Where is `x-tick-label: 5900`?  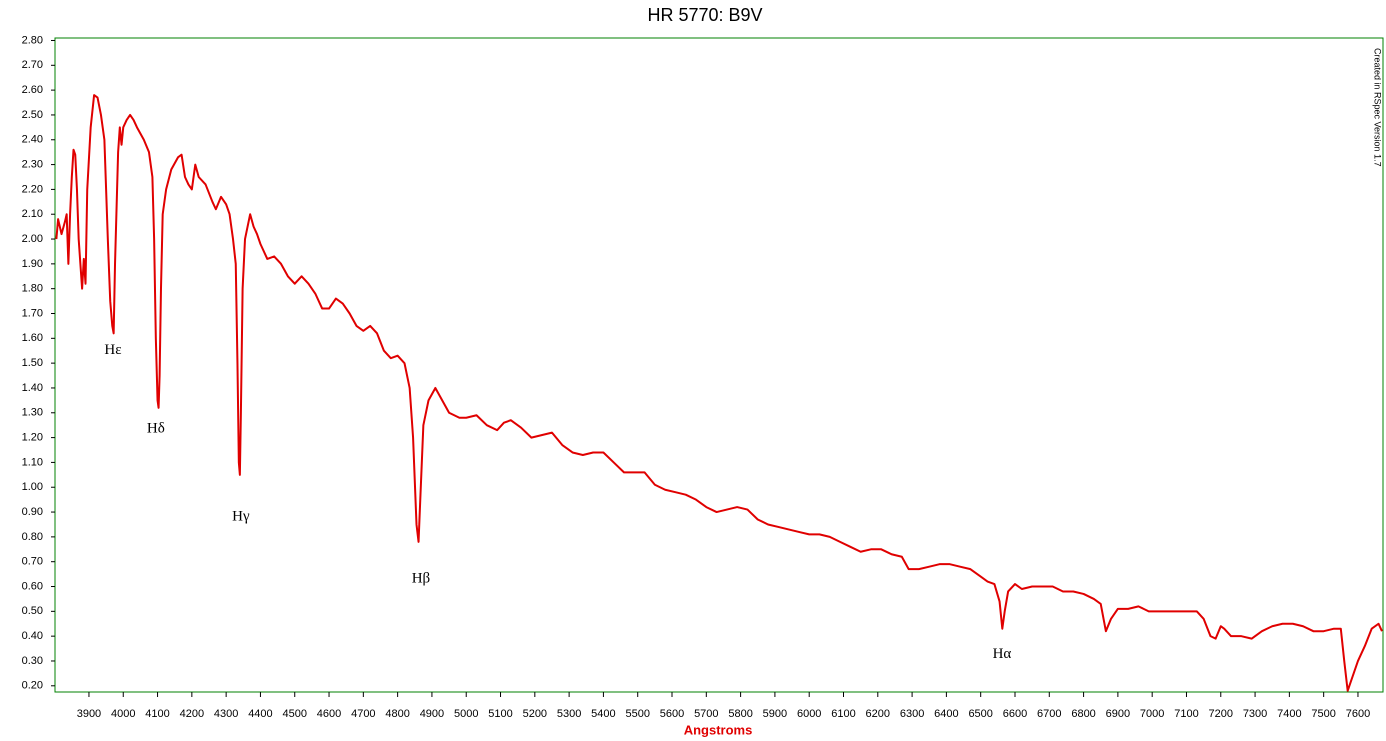
x-tick-label: 5900 is located at coordinates (775, 714).